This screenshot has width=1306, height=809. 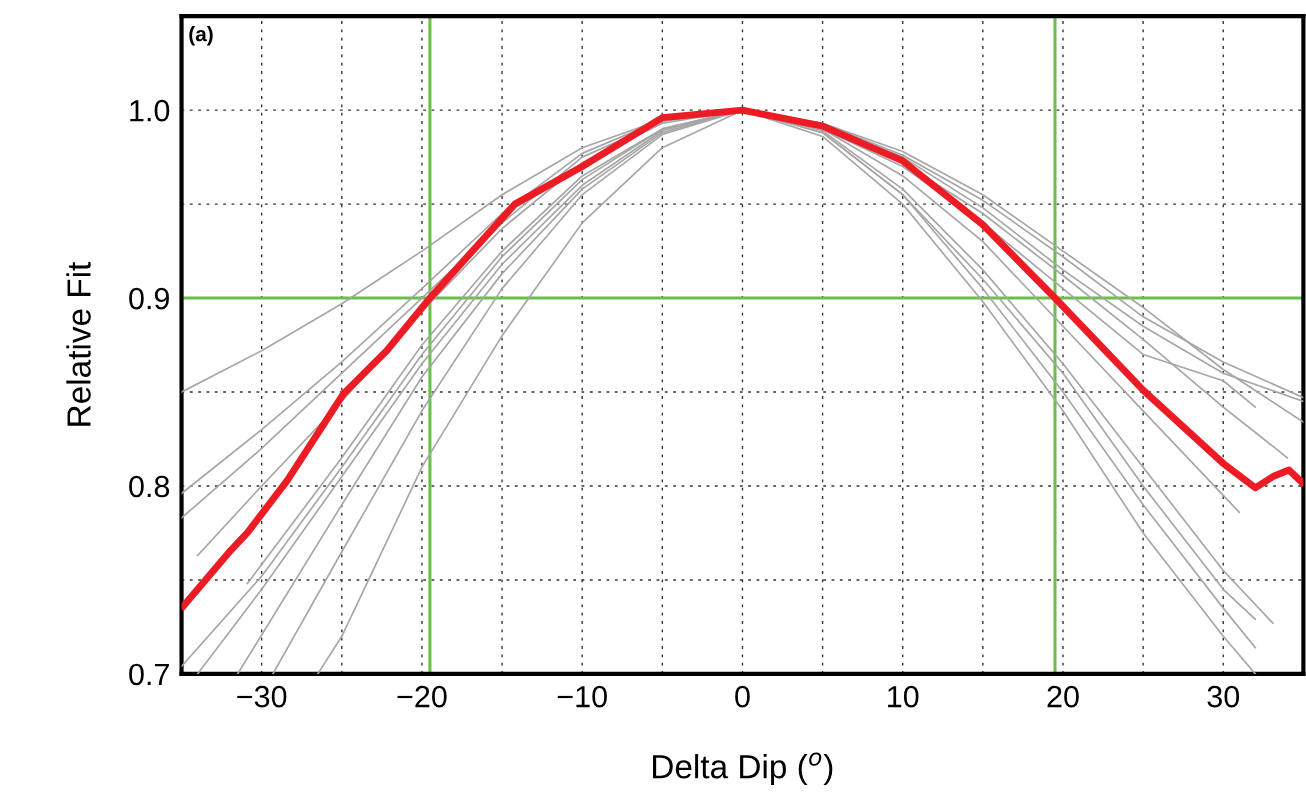 I want to click on x-tick-label: 0, so click(x=742, y=696).